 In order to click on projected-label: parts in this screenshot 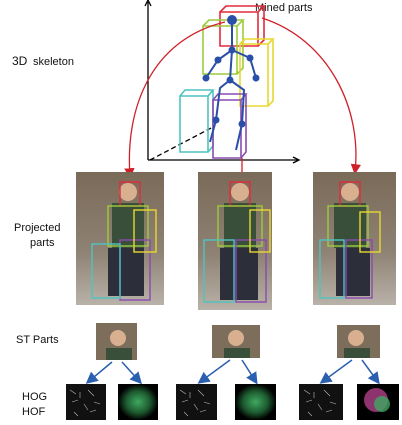, I will do `click(42, 243)`.